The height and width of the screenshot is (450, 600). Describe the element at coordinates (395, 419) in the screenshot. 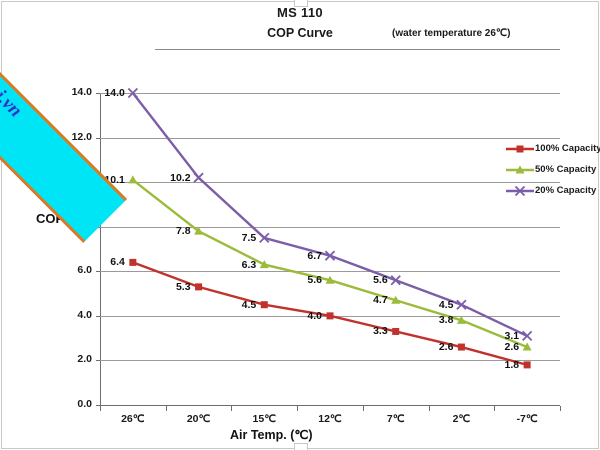

I see `x-axis-tick-label: 7℃` at that location.